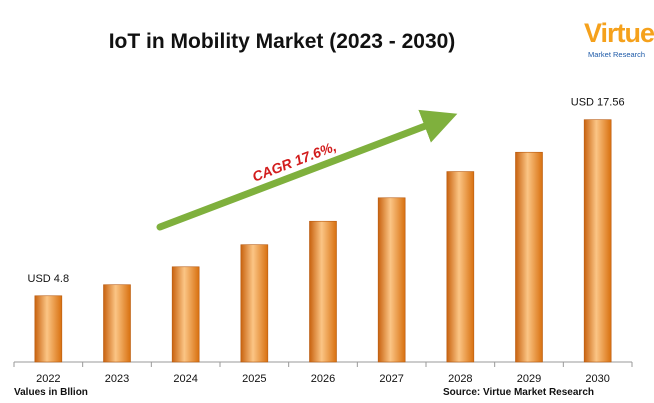 This screenshot has width=654, height=403. What do you see at coordinates (117, 323) in the screenshot?
I see `bar-2023` at bounding box center [117, 323].